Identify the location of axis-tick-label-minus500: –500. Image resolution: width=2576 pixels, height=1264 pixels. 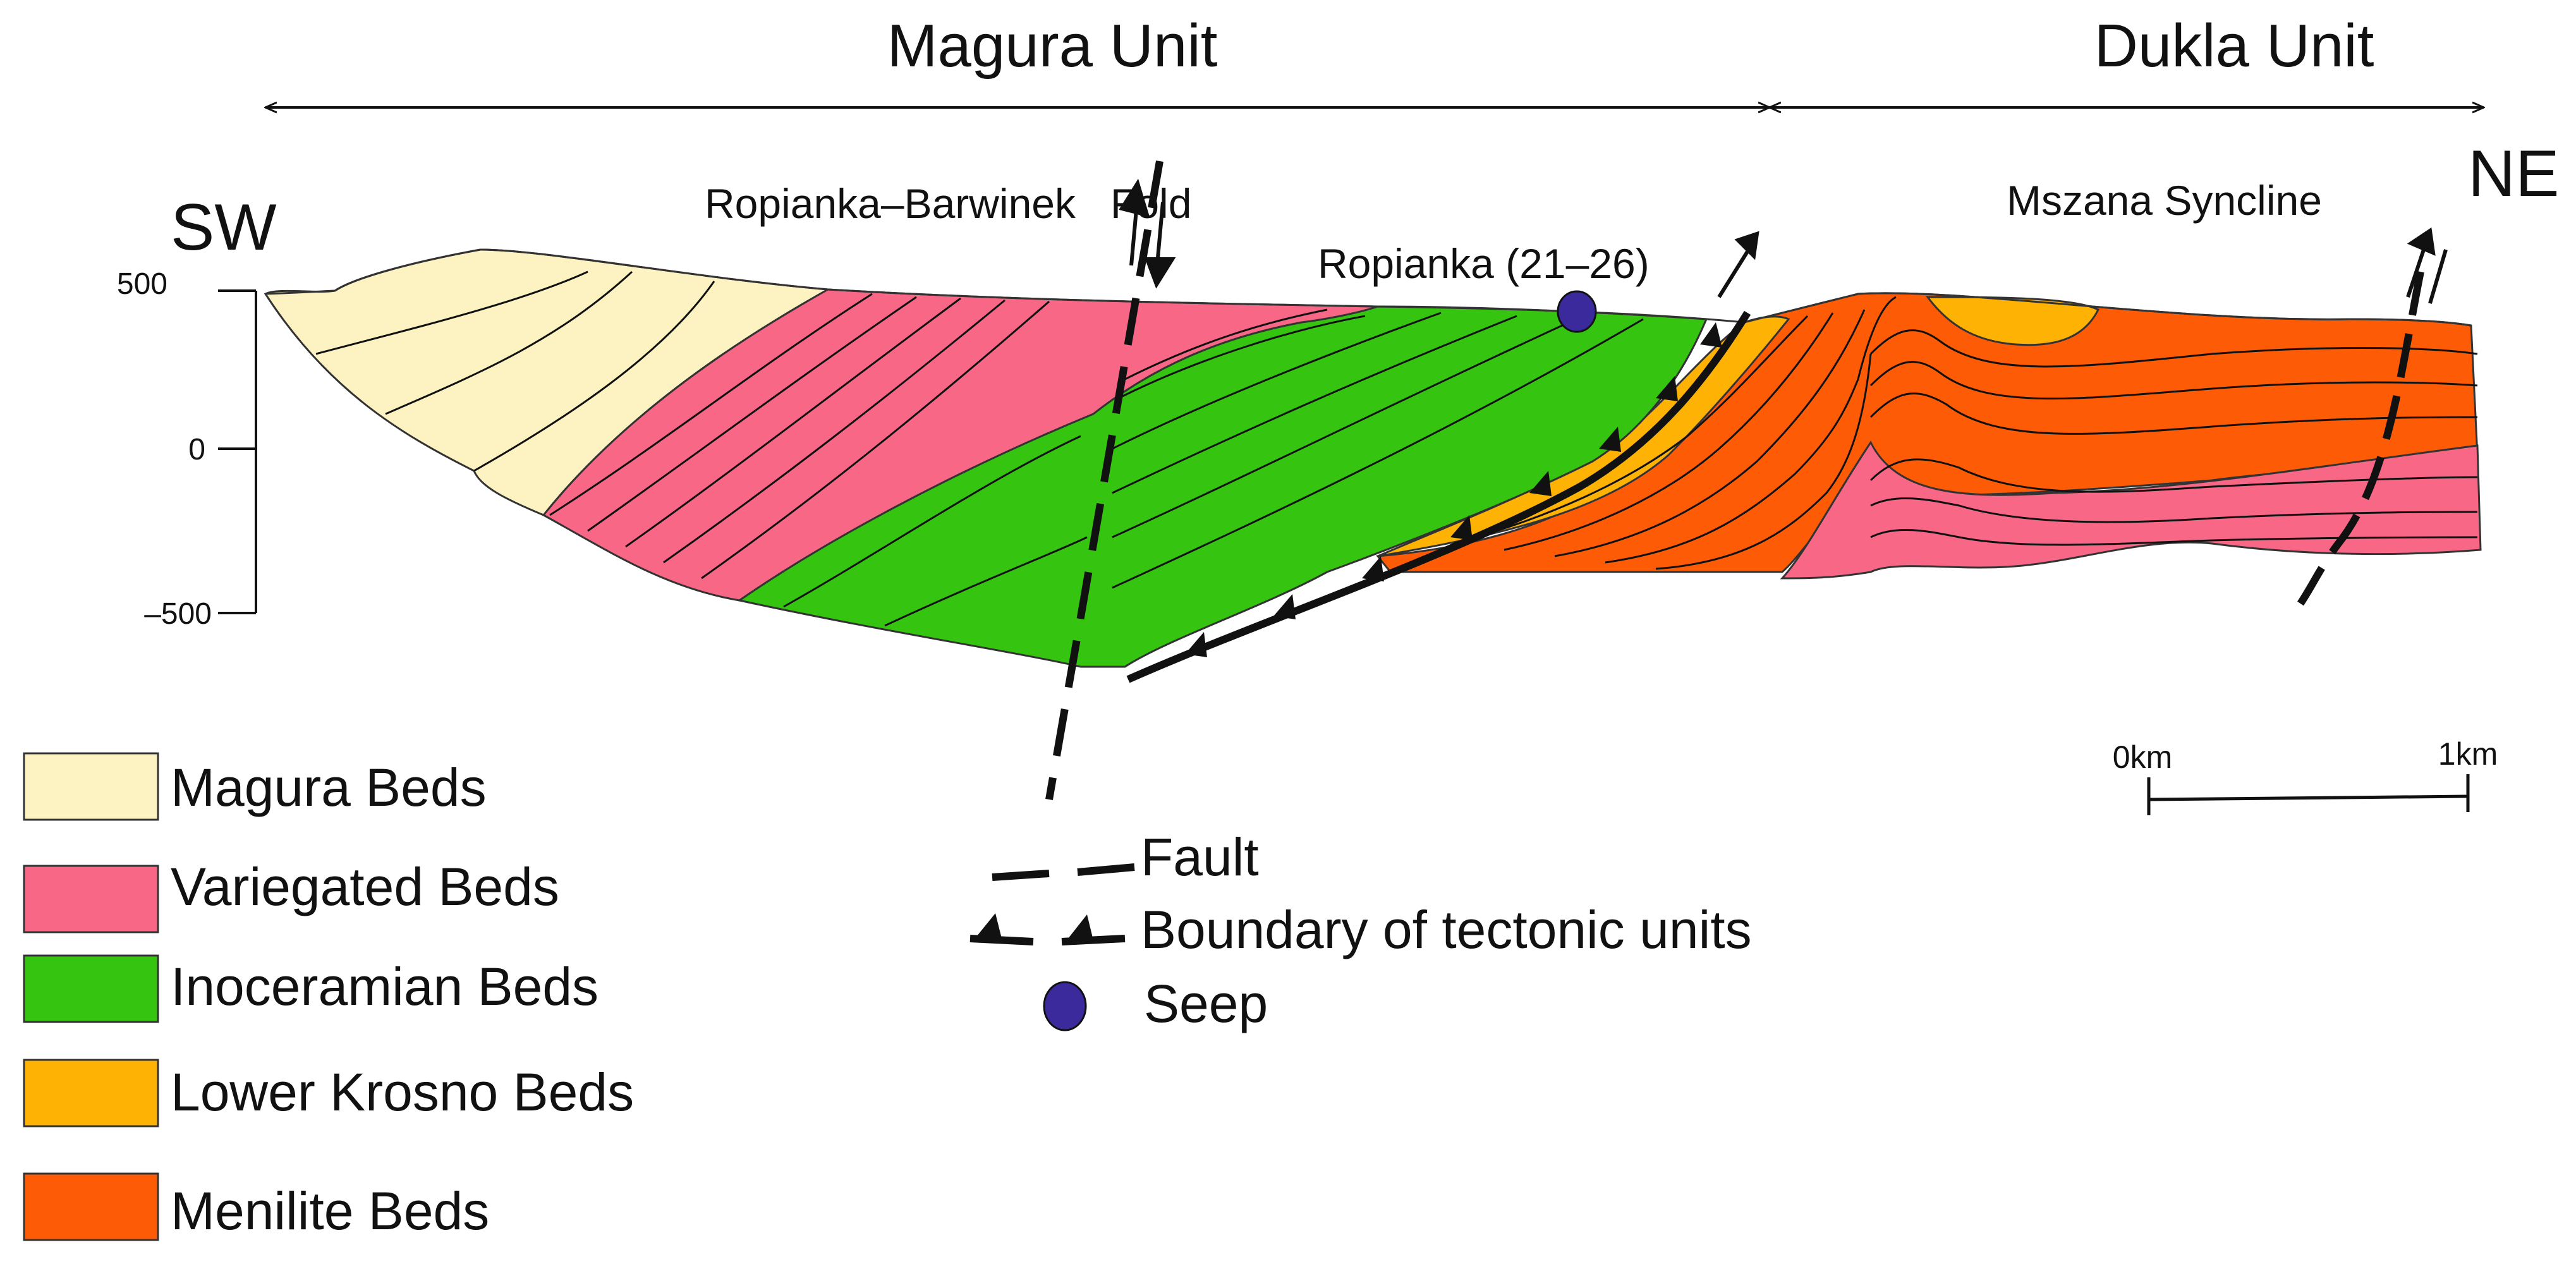
(178, 614).